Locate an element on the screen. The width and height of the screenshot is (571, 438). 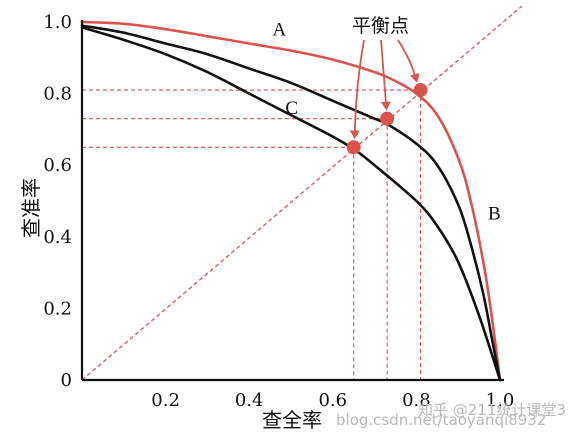
watermark: 知乎 @211统计课堂3 is located at coordinates (492, 410).